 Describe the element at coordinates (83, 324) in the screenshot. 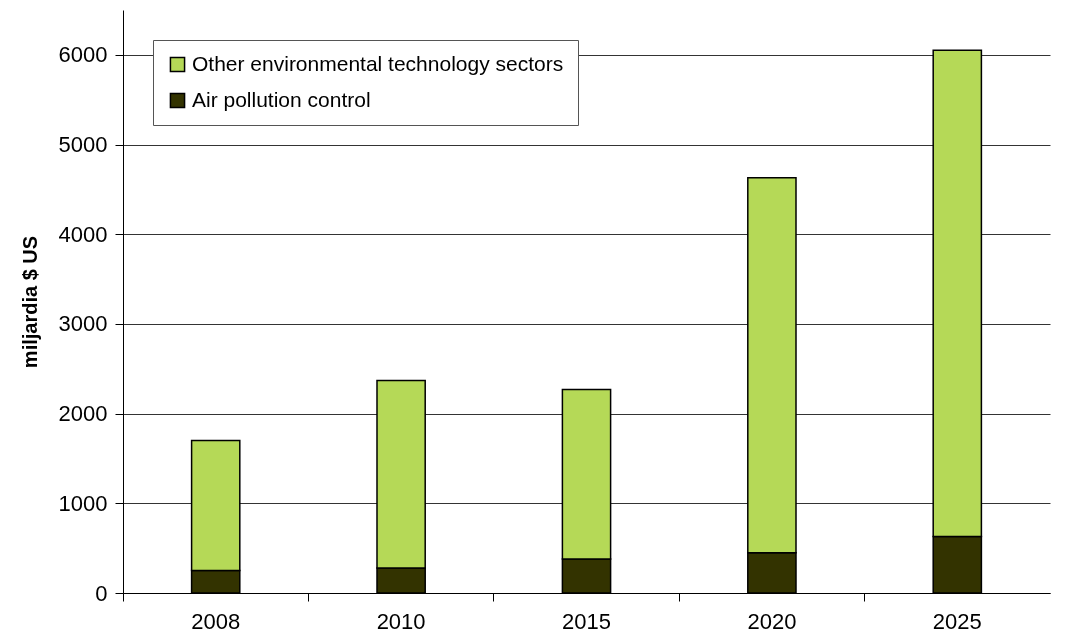

I see `y-tick-label: 3000` at that location.